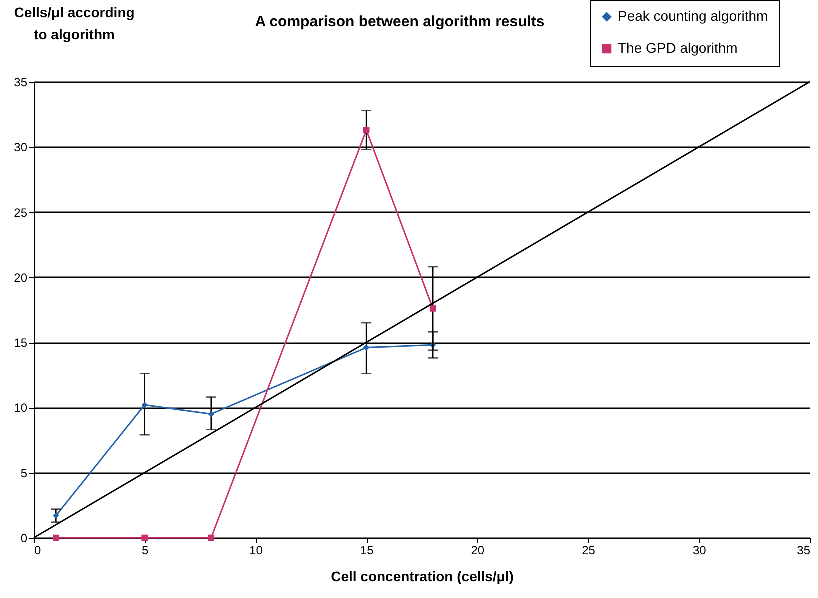 Image resolution: width=818 pixels, height=598 pixels. Describe the element at coordinates (21, 277) in the screenshot. I see `y-tick-label: 20` at that location.